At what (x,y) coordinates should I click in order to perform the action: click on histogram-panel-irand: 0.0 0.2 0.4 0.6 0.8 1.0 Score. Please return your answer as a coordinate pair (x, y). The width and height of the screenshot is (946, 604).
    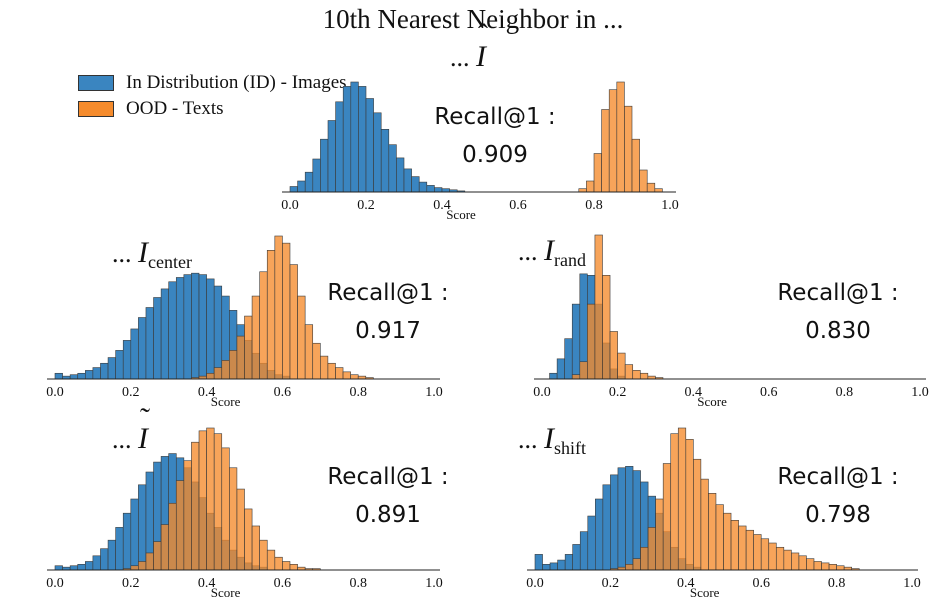
    Looking at the image, I should click on (731, 321).